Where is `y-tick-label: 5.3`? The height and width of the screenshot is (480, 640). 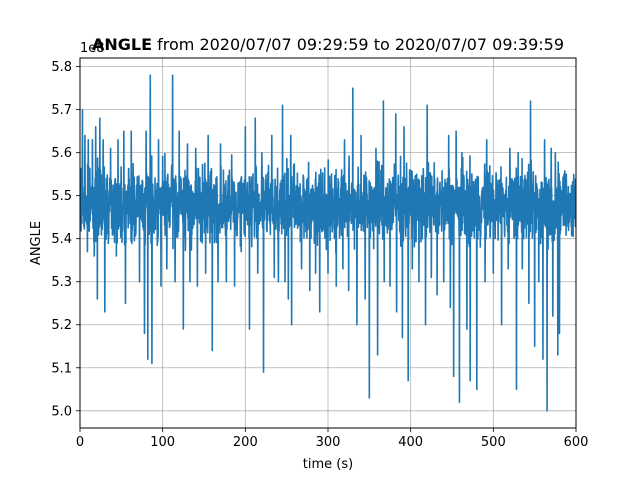
y-tick-label: 5.3 is located at coordinates (61, 282).